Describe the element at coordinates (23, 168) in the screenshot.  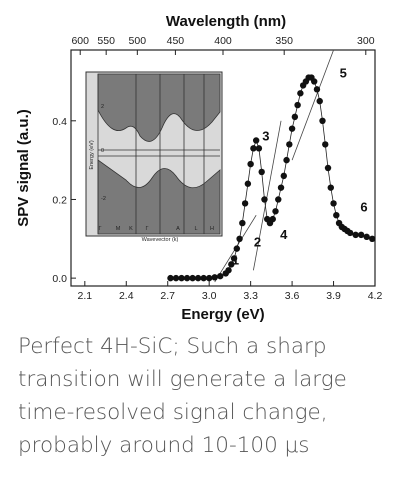
I see `y-axis-title: SPV signal (a.u.)` at that location.